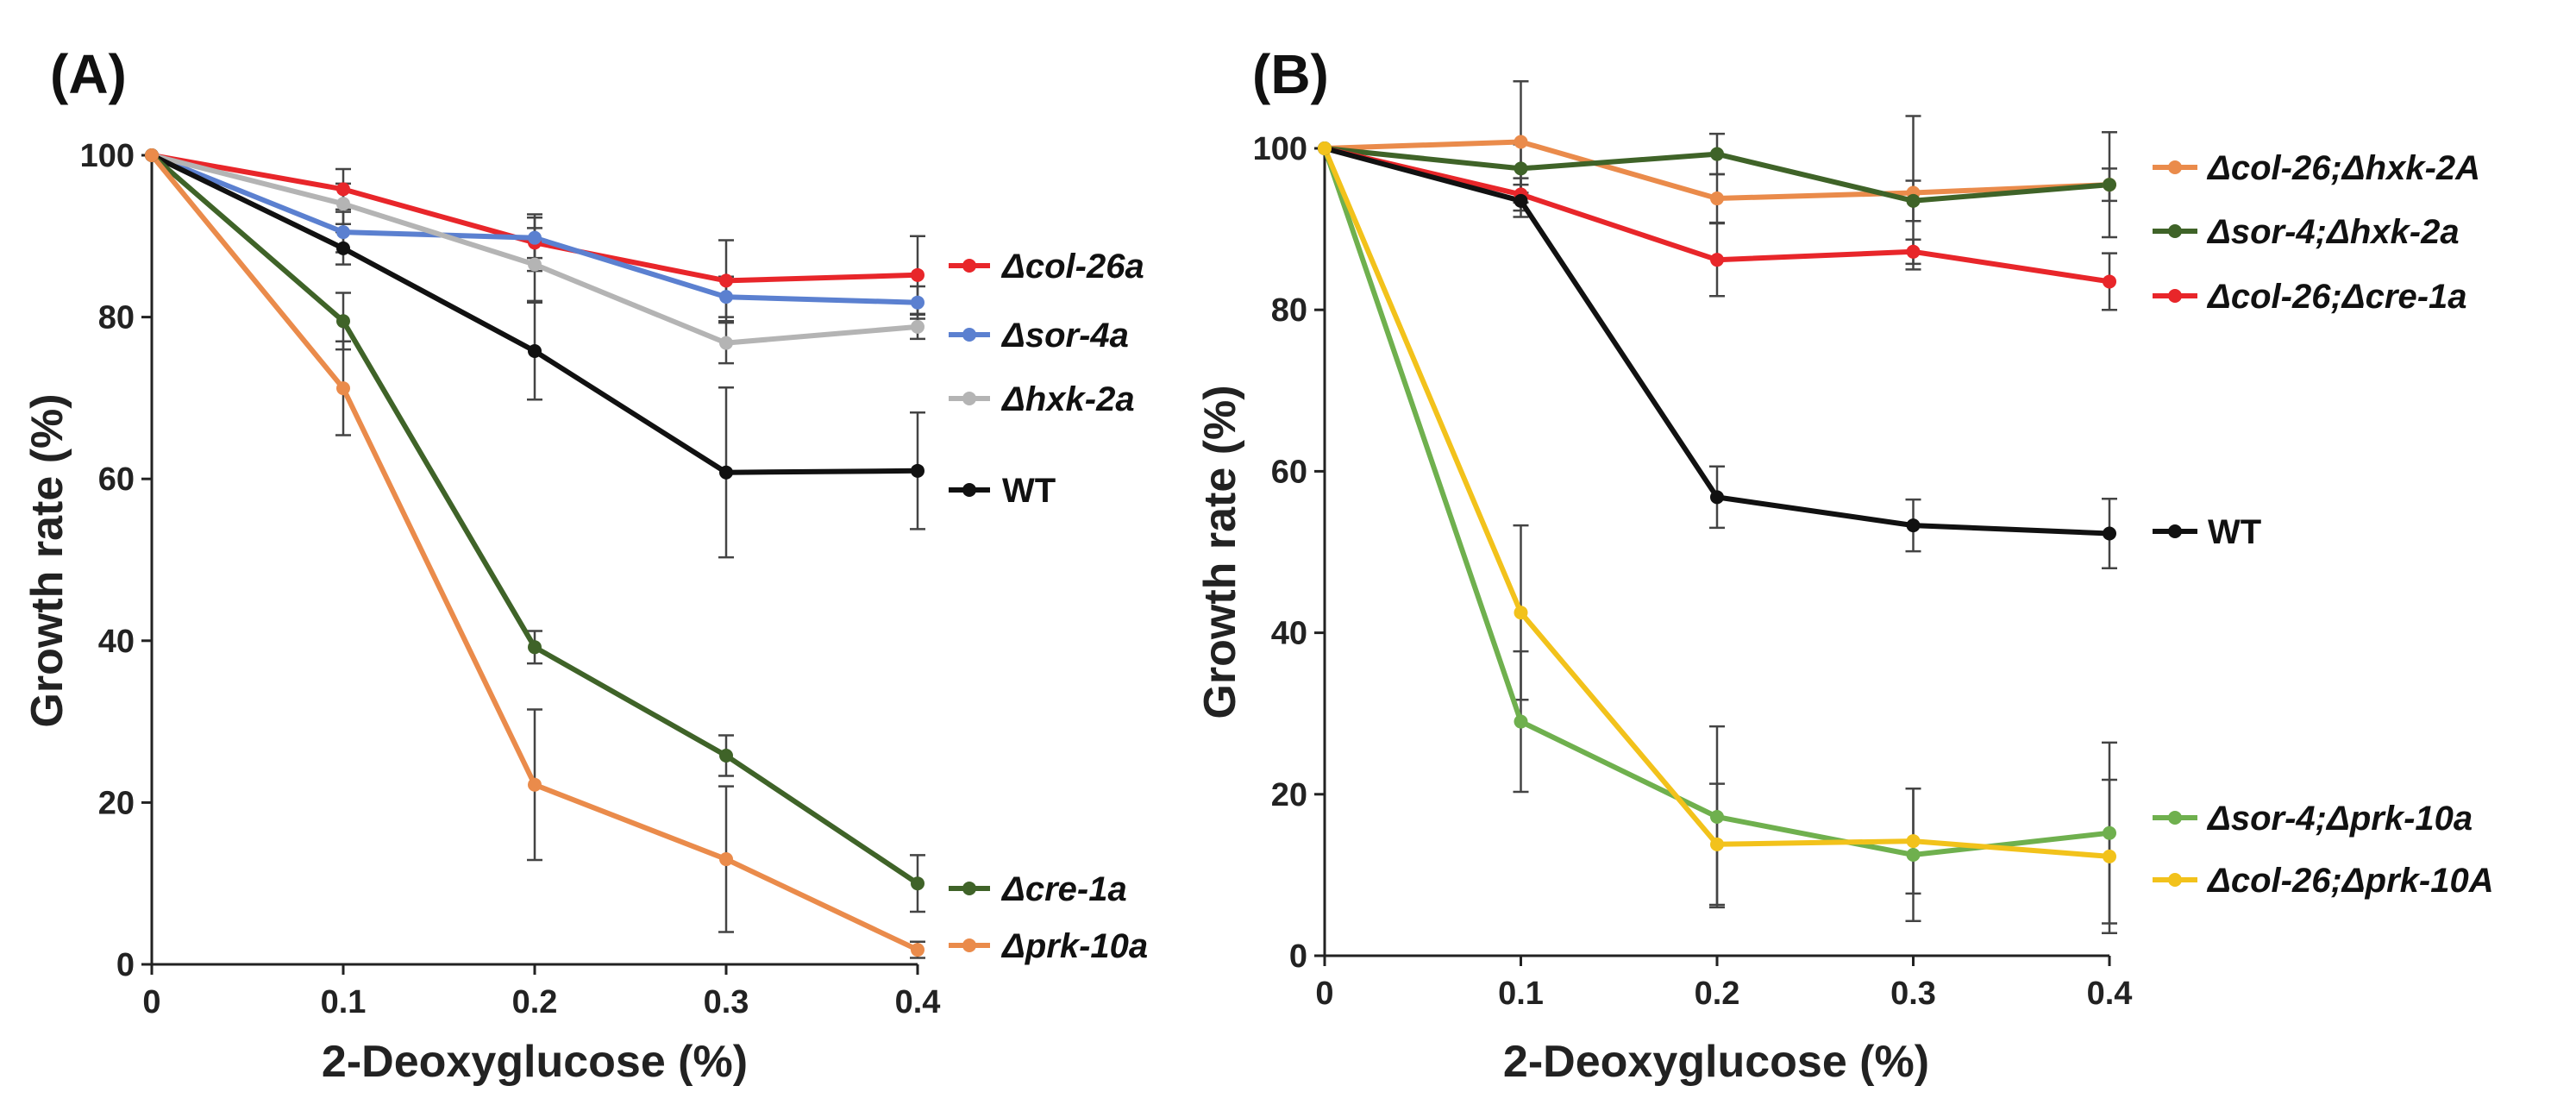 The width and height of the screenshot is (2576, 1111). I want to click on panel-a-legend-label-cre-1a: Δcre-1a, so click(1063, 889).